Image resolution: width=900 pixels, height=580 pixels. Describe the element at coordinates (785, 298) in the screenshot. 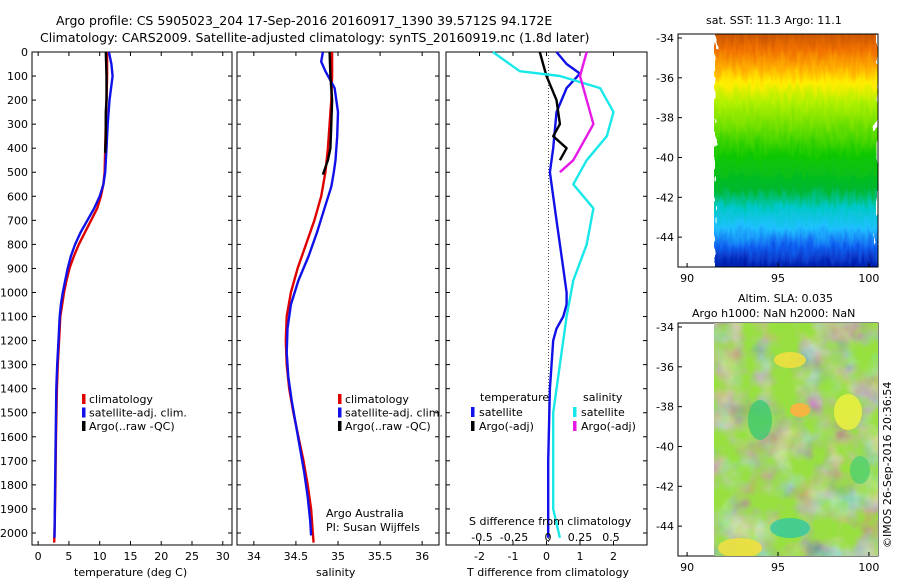

I see `sla-map-title: Altim. SLA: 0.035` at that location.